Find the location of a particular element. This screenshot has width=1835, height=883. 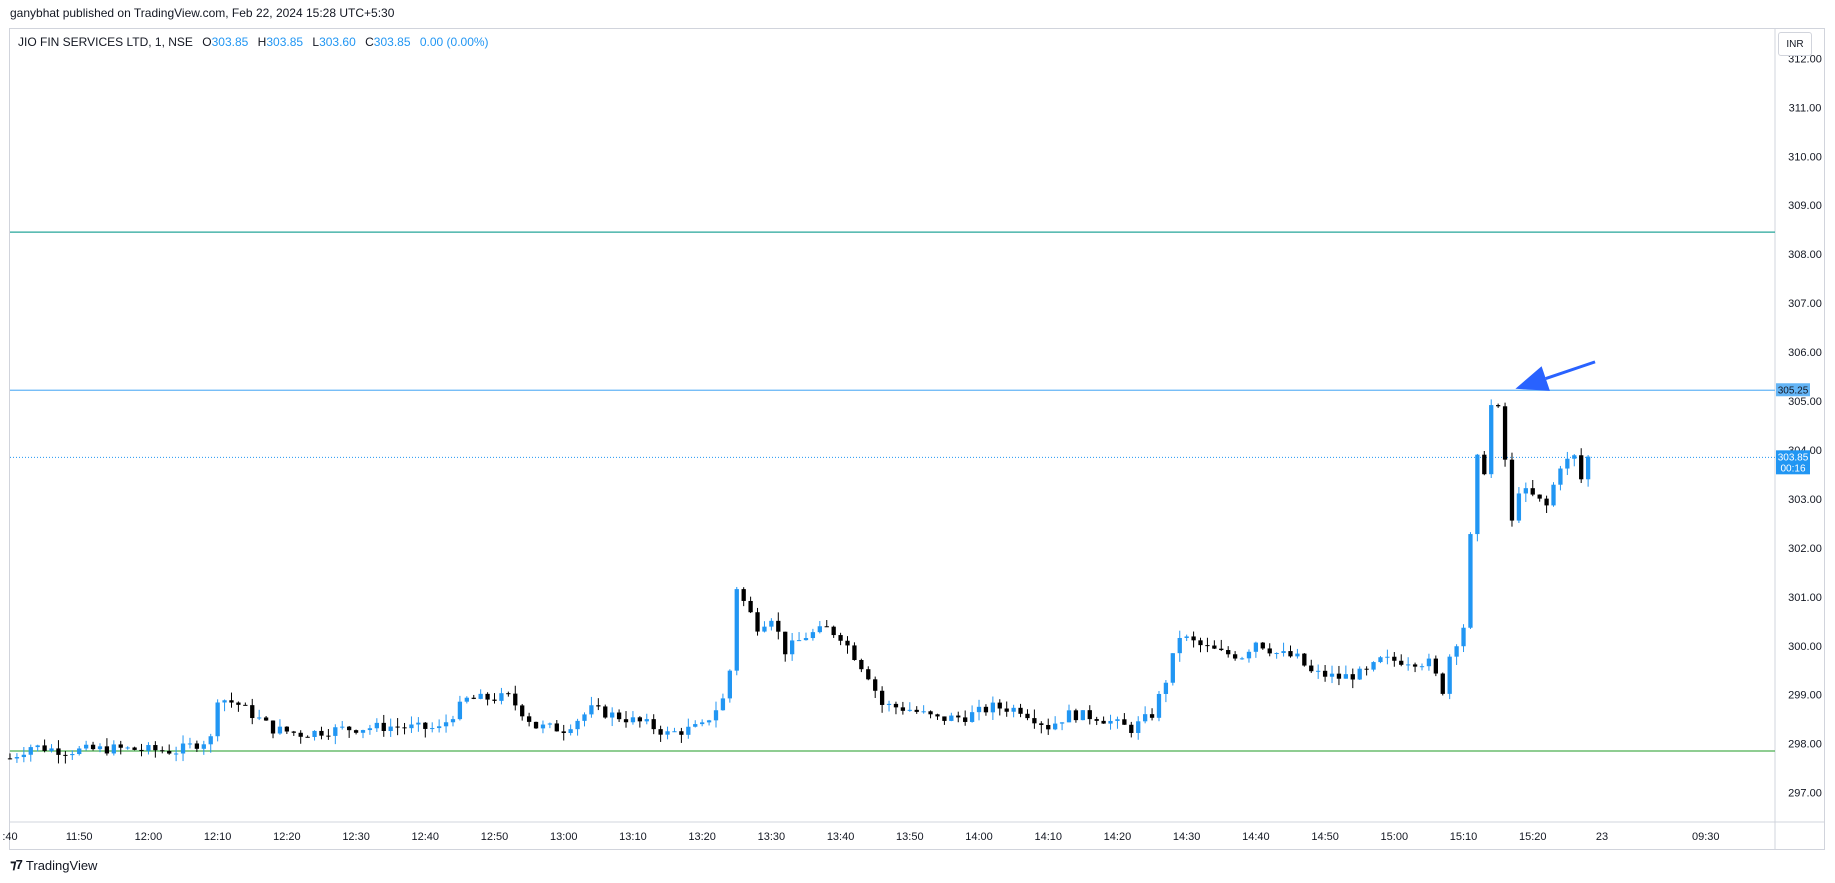

y-tick-label: 312.00 is located at coordinates (1805, 59).